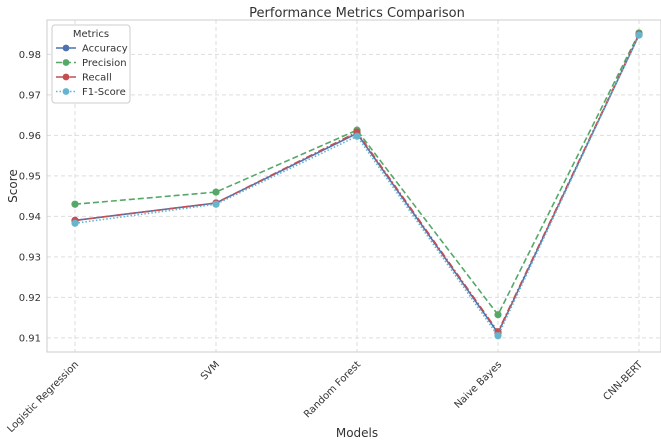  I want to click on legend-label: Recall, so click(97, 78).